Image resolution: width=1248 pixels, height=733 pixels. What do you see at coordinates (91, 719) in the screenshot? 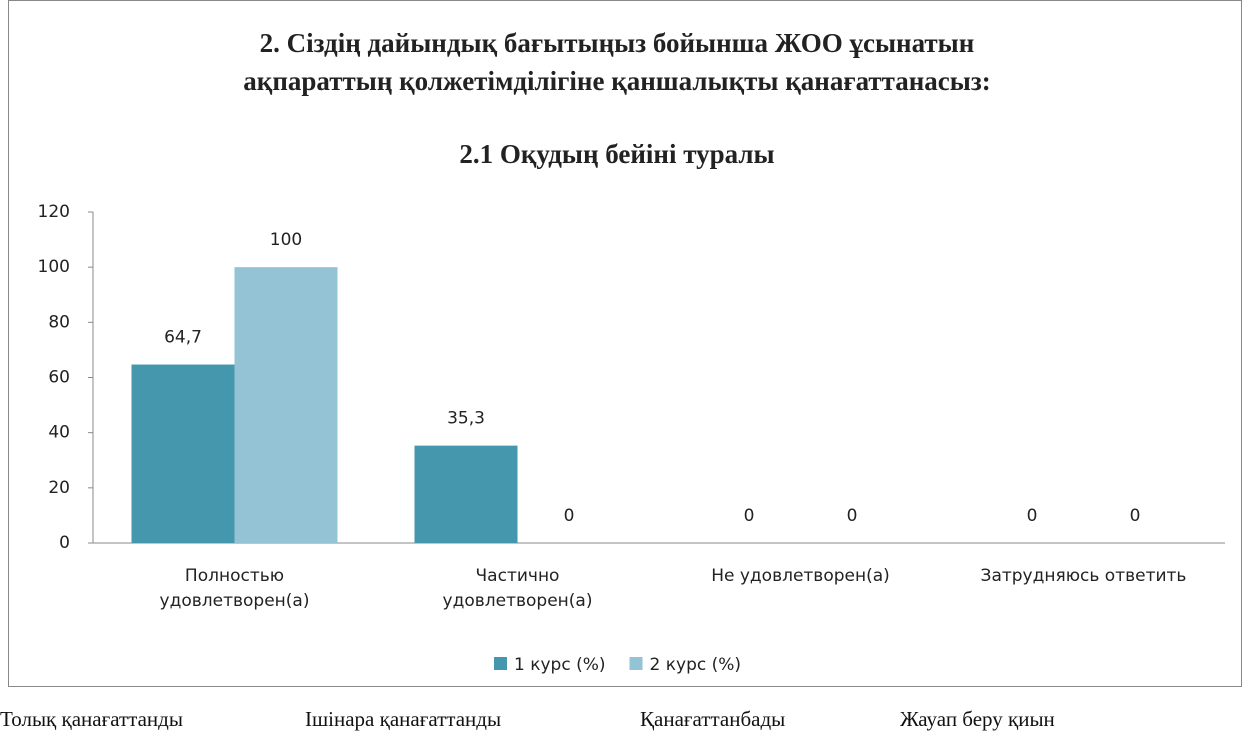
I see `footer-label: Толық қанағаттанды` at bounding box center [91, 719].